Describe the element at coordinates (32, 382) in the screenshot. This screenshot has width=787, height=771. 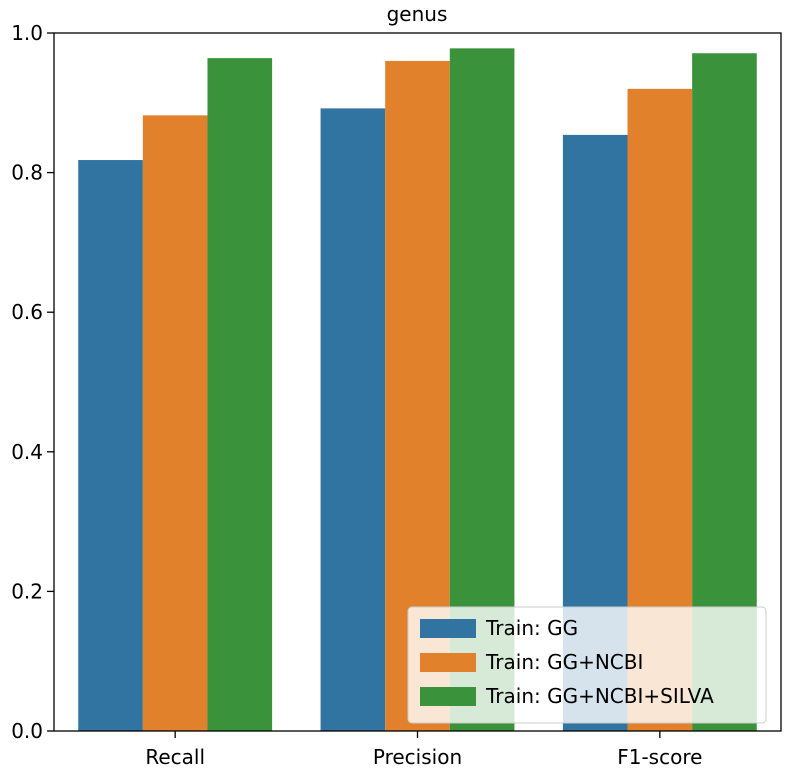
I see `y-axis: 0.0 0.2 0.4 0.6 0.8 1.0` at that location.